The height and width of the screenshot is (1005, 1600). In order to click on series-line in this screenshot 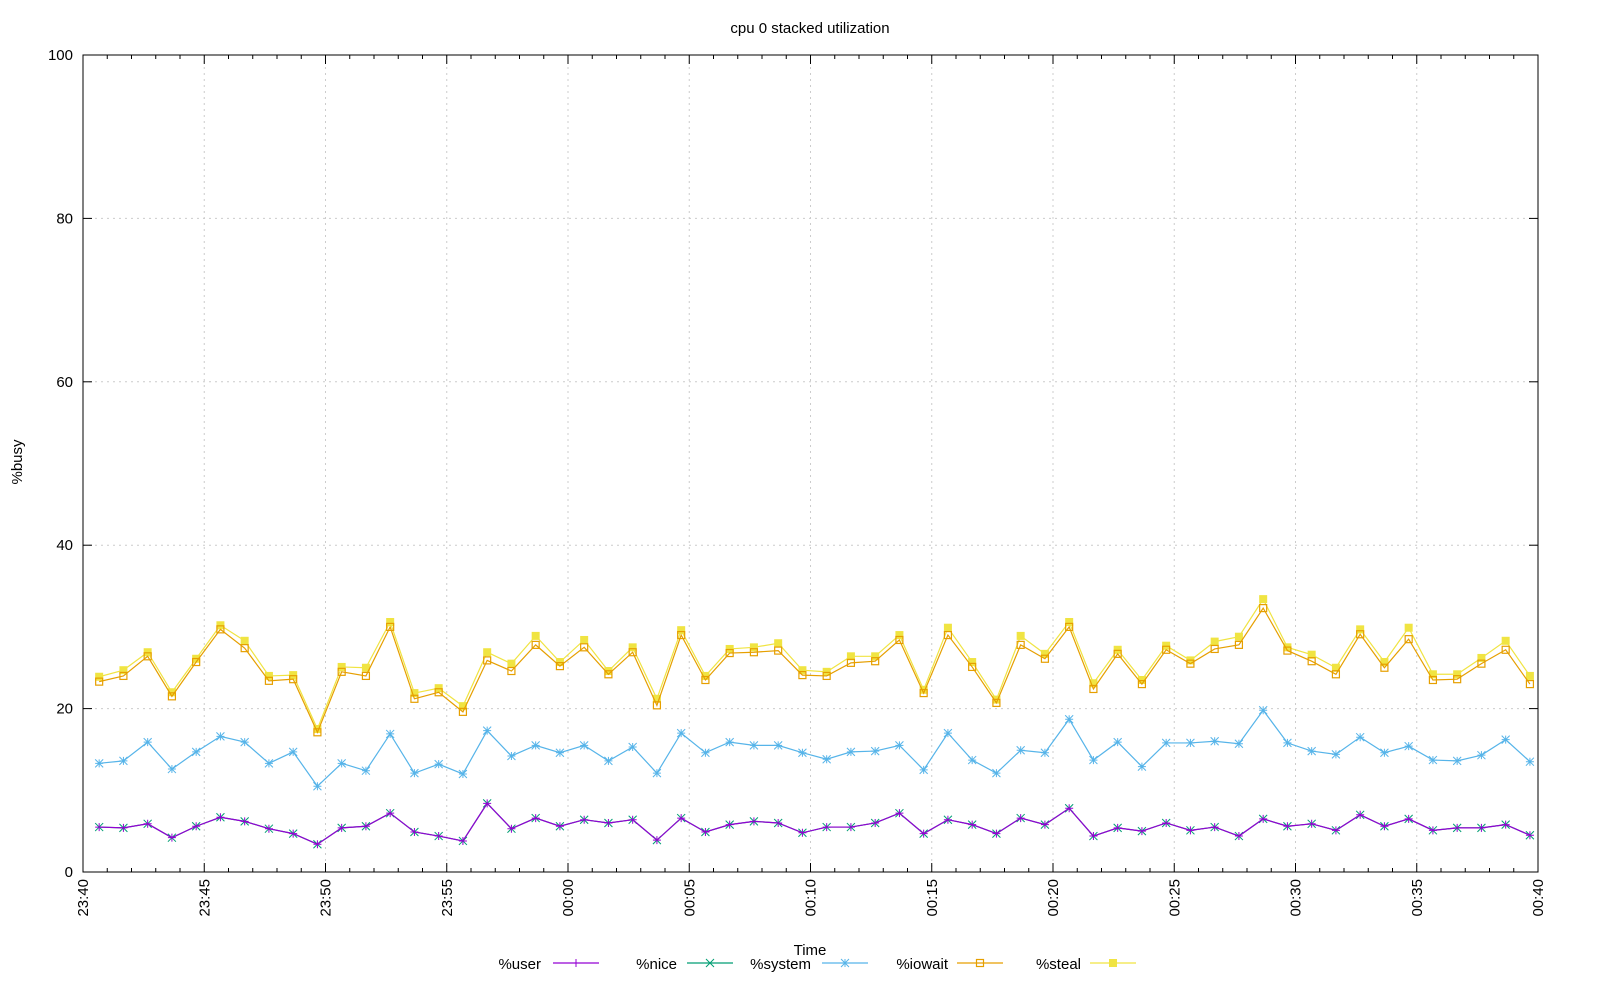, I will do `click(815, 670)`.